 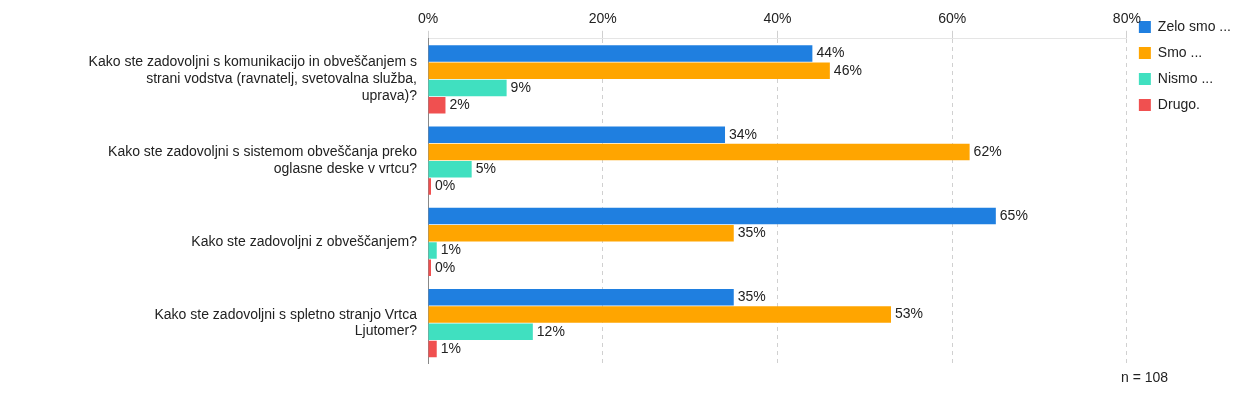 I want to click on y-tick-label: Kako ste zadovoljni s komunikacijo in obveščanjem s strani vodstva (ravnatelj, svetovalna služba, uprava)?, so click(x=253, y=78).